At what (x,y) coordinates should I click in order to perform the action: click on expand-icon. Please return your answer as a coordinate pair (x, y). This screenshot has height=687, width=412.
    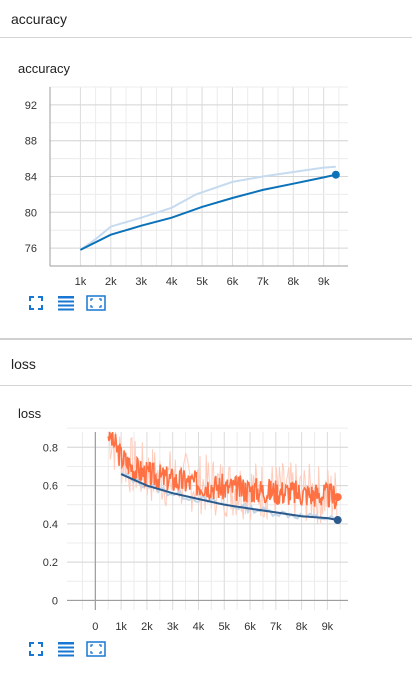
    Looking at the image, I should click on (36, 649).